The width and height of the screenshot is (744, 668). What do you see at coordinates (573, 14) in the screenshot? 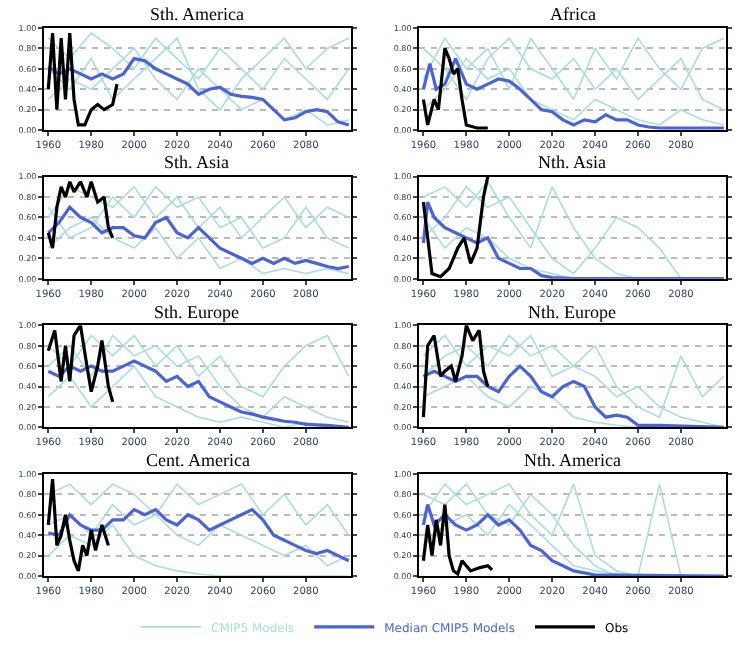
I see `chart-title: Africa` at bounding box center [573, 14].